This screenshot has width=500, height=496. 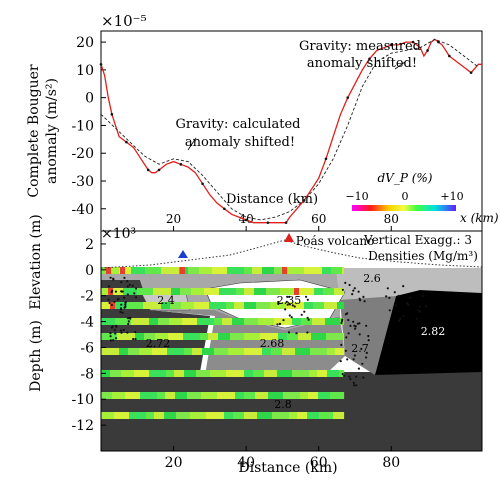 I want to click on gravity-y-tick-label: -20, so click(x=82, y=154).